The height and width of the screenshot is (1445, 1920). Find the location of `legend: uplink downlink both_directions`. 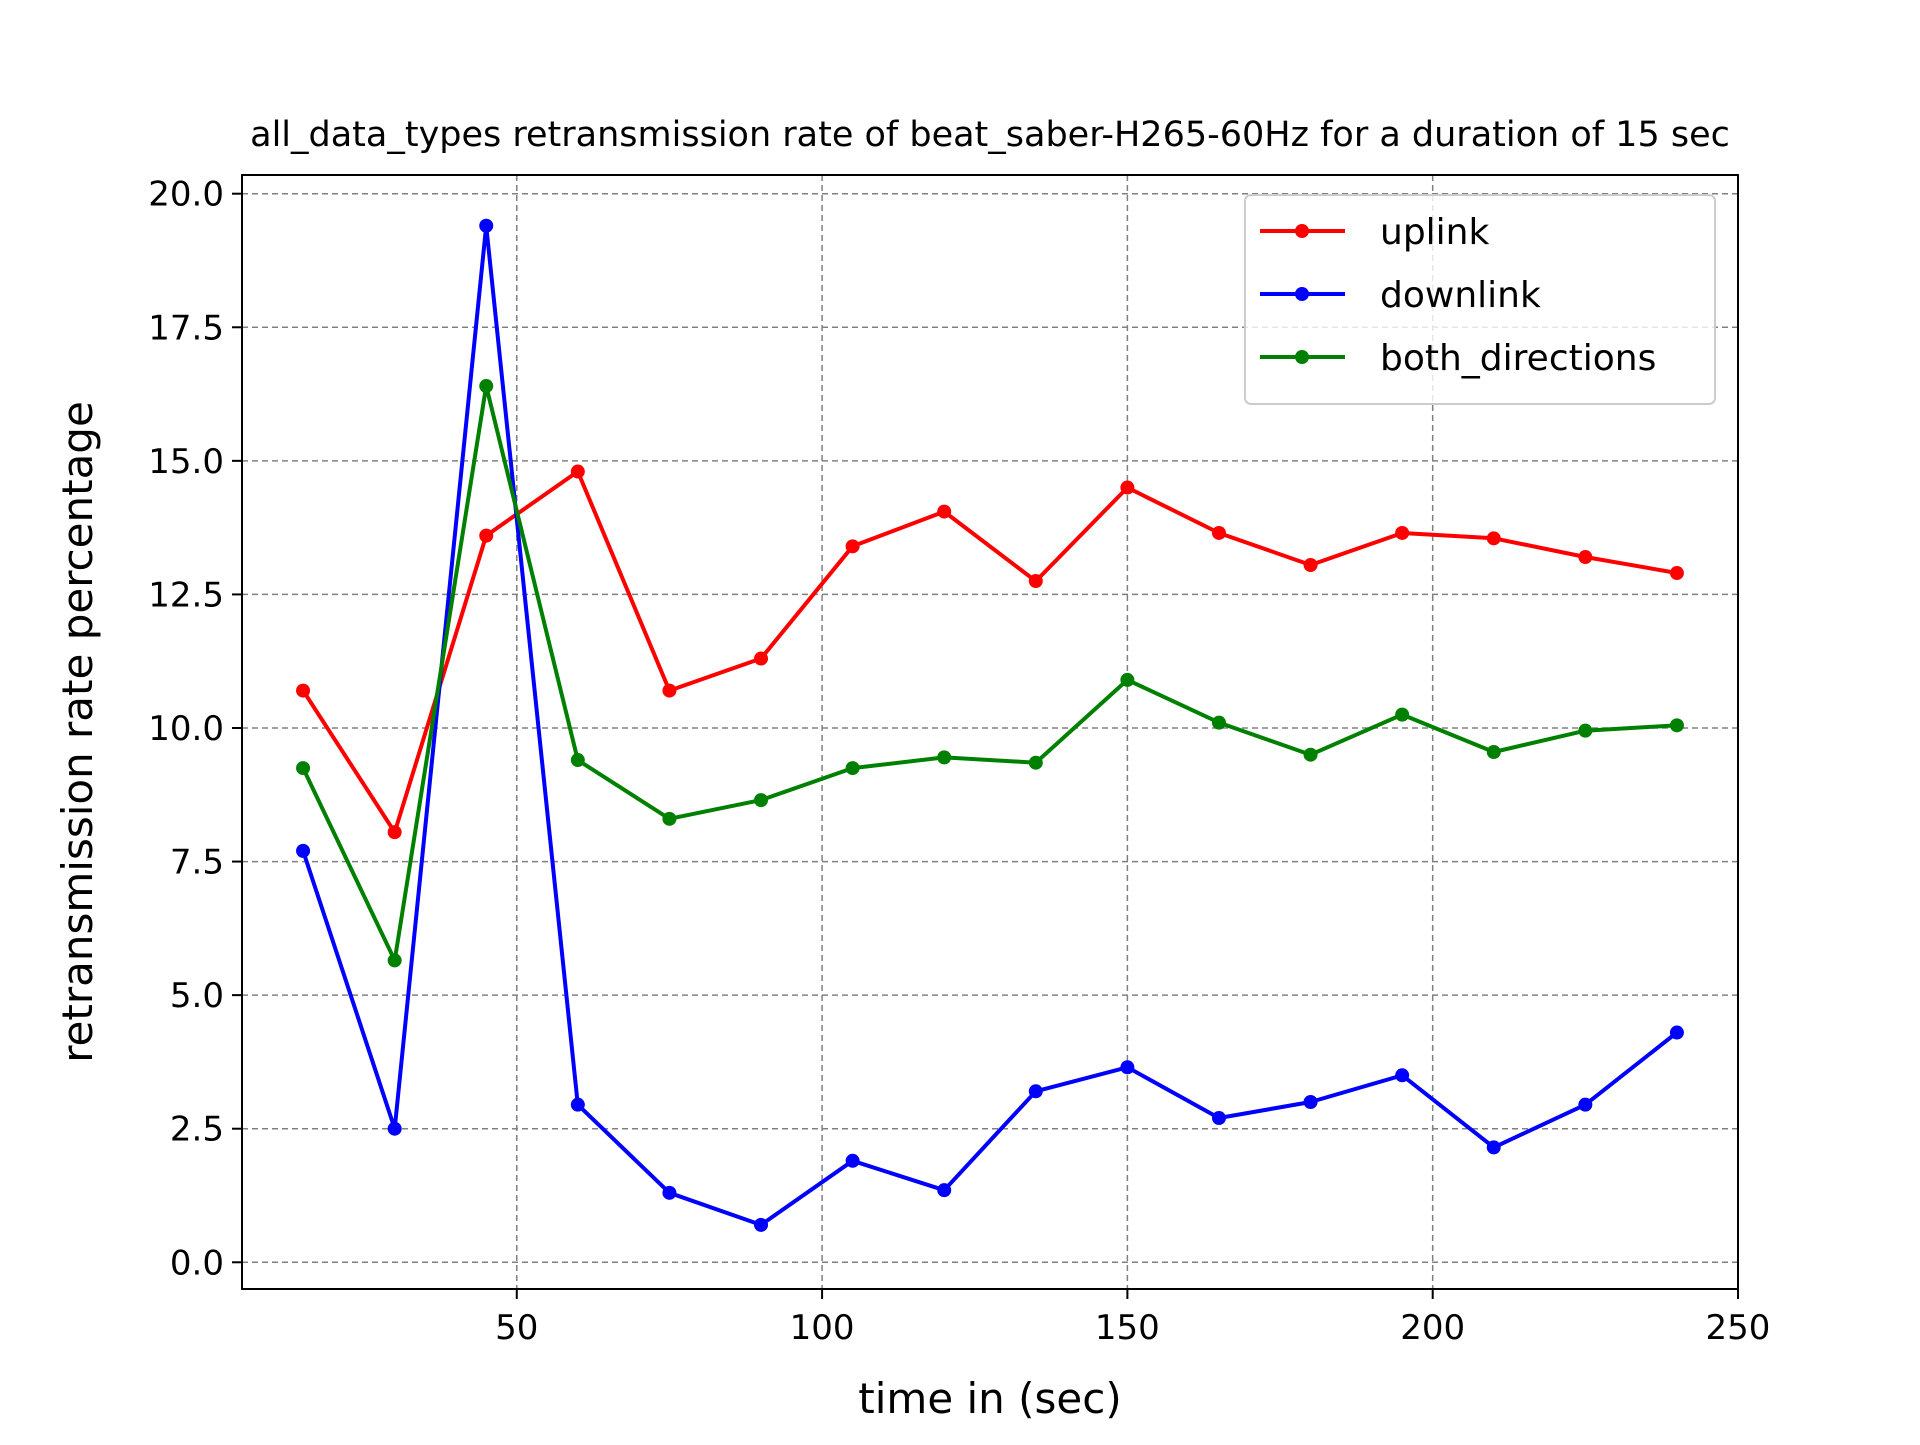

legend: uplink downlink both_directions is located at coordinates (1480, 299).